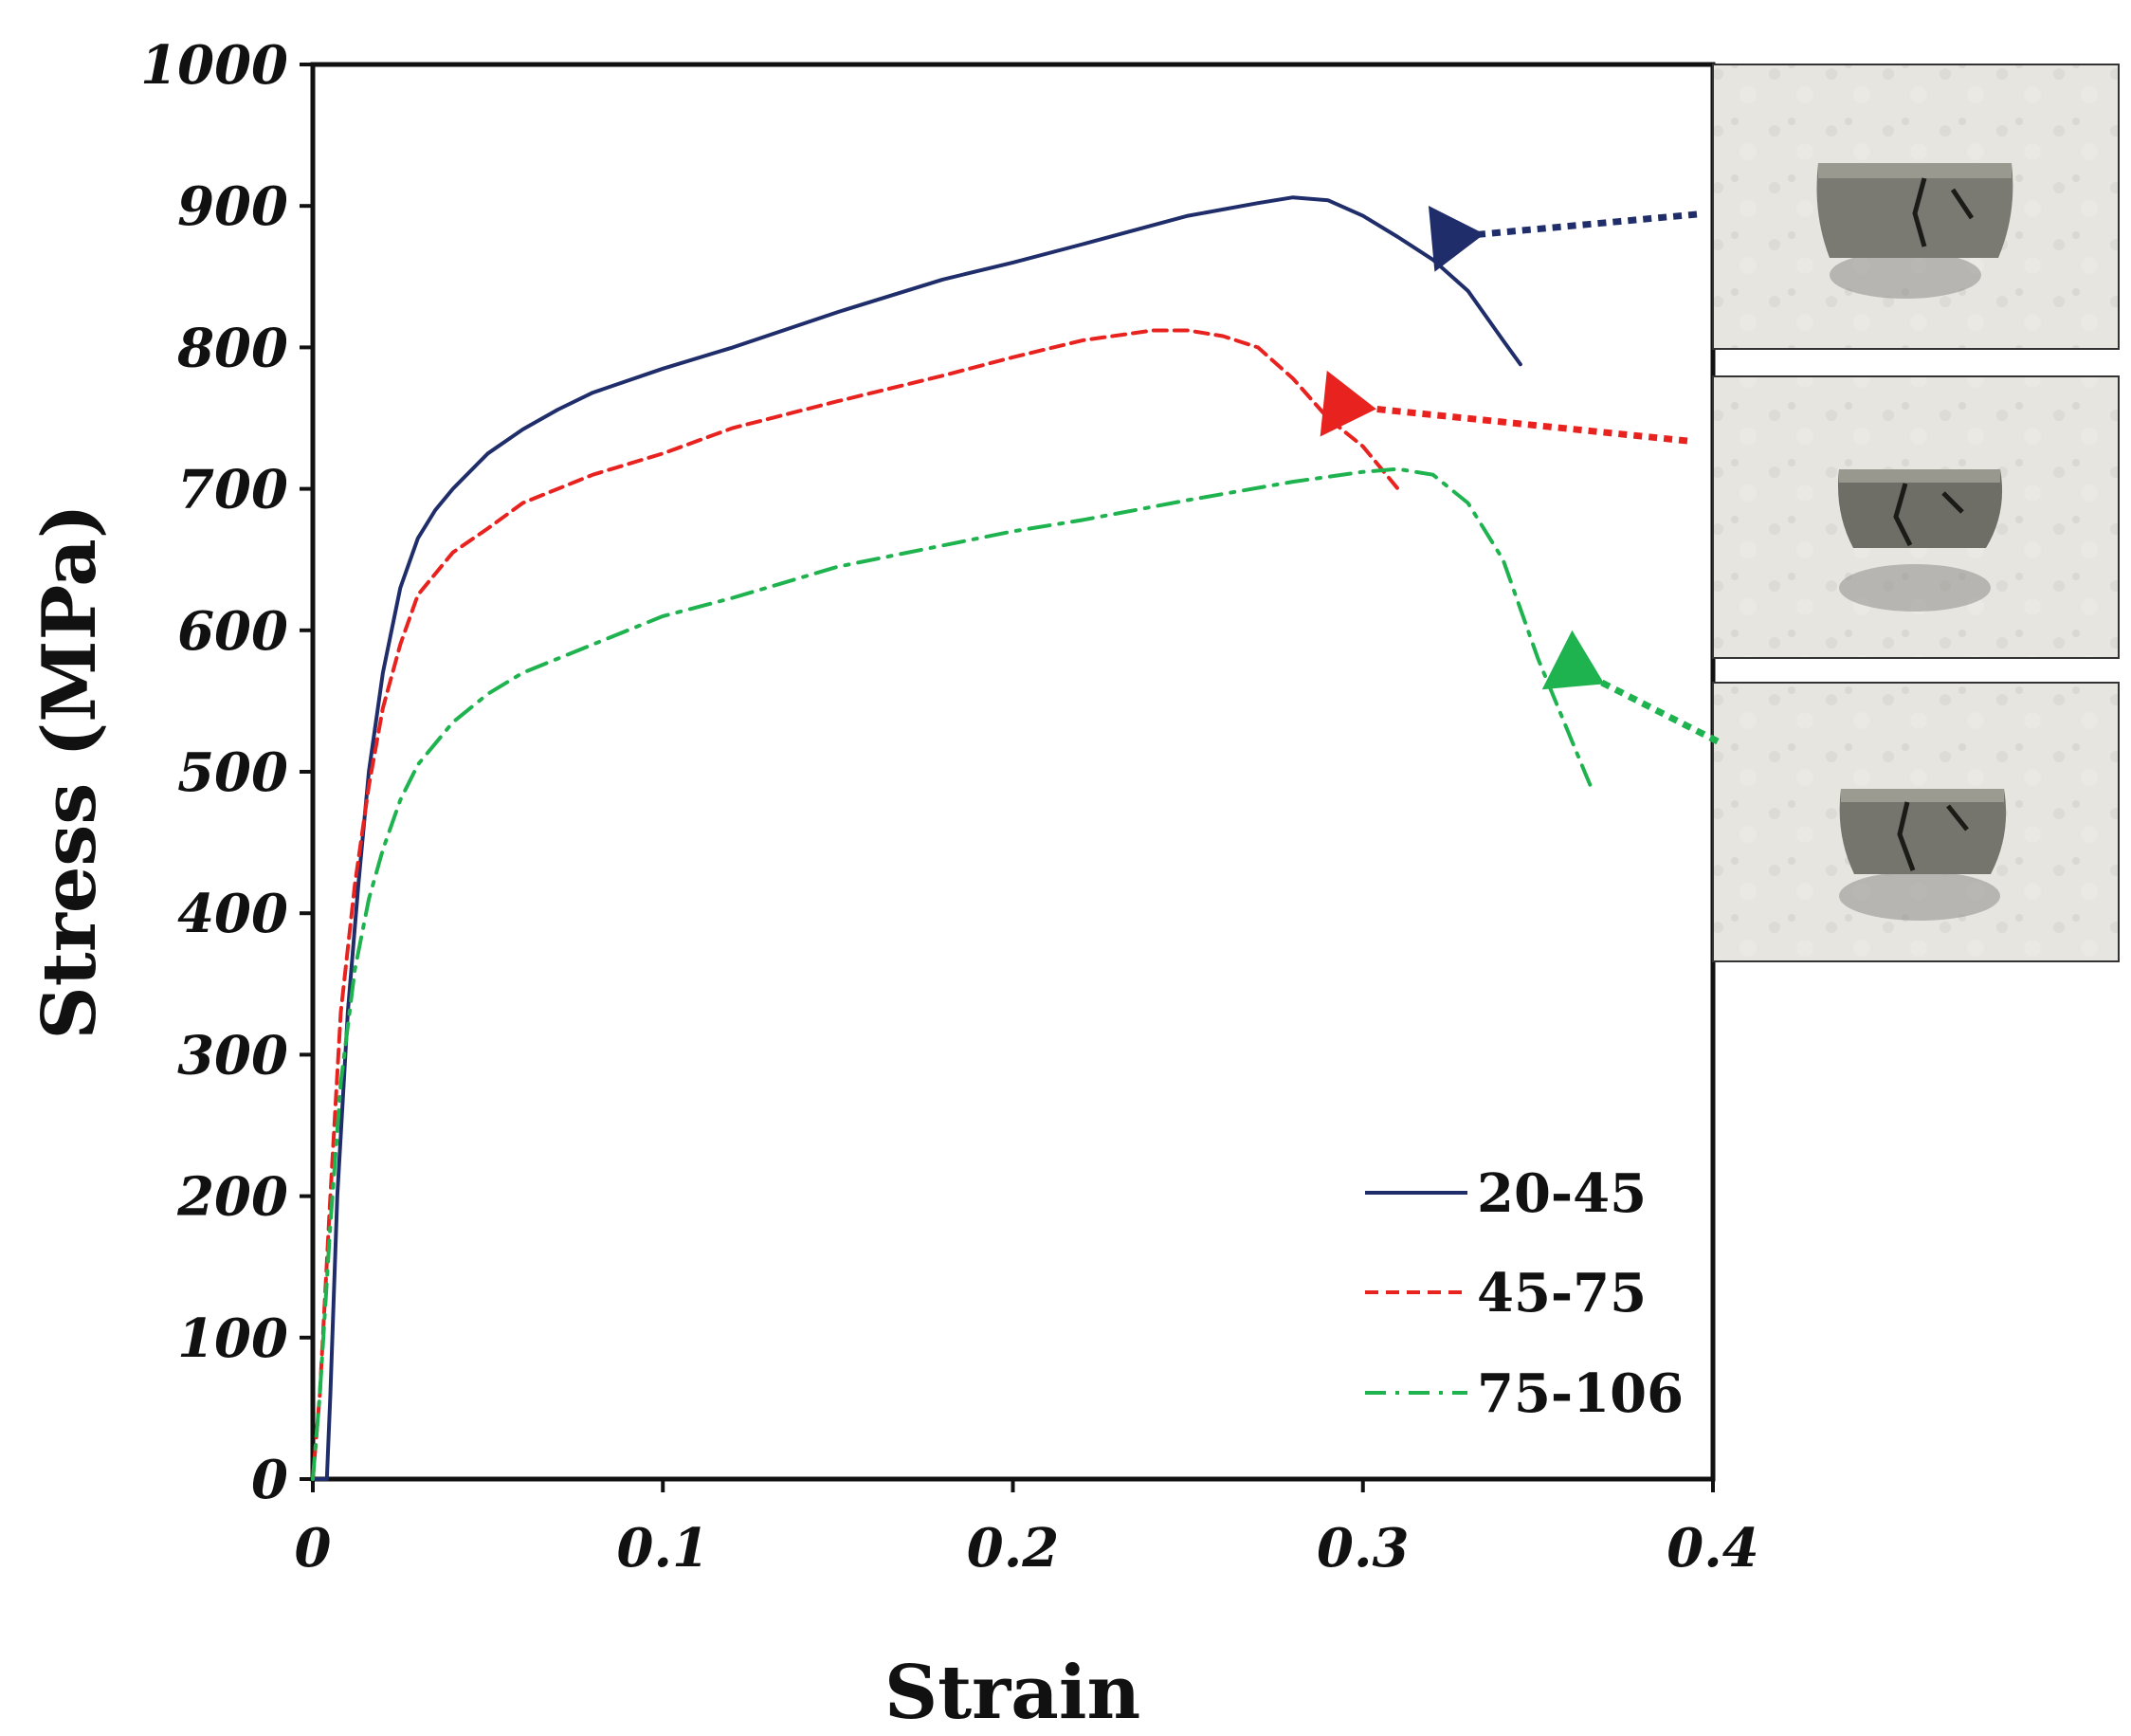  I want to click on y-tick-label: 700, so click(233, 490).